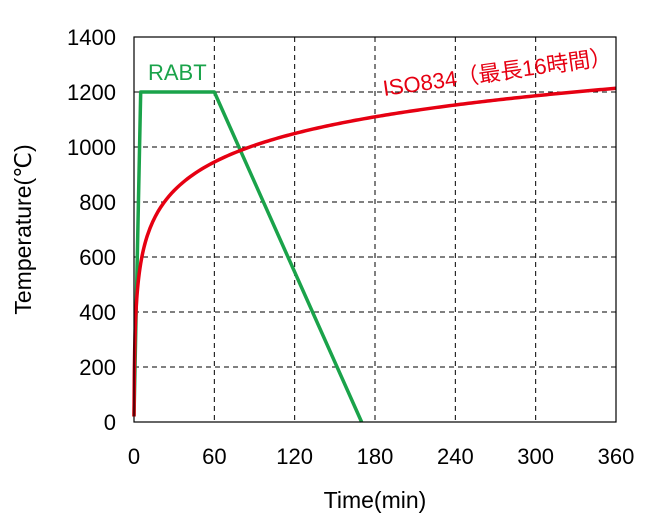  What do you see at coordinates (91, 37) in the screenshot?
I see `y-tick-label: 1400` at bounding box center [91, 37].